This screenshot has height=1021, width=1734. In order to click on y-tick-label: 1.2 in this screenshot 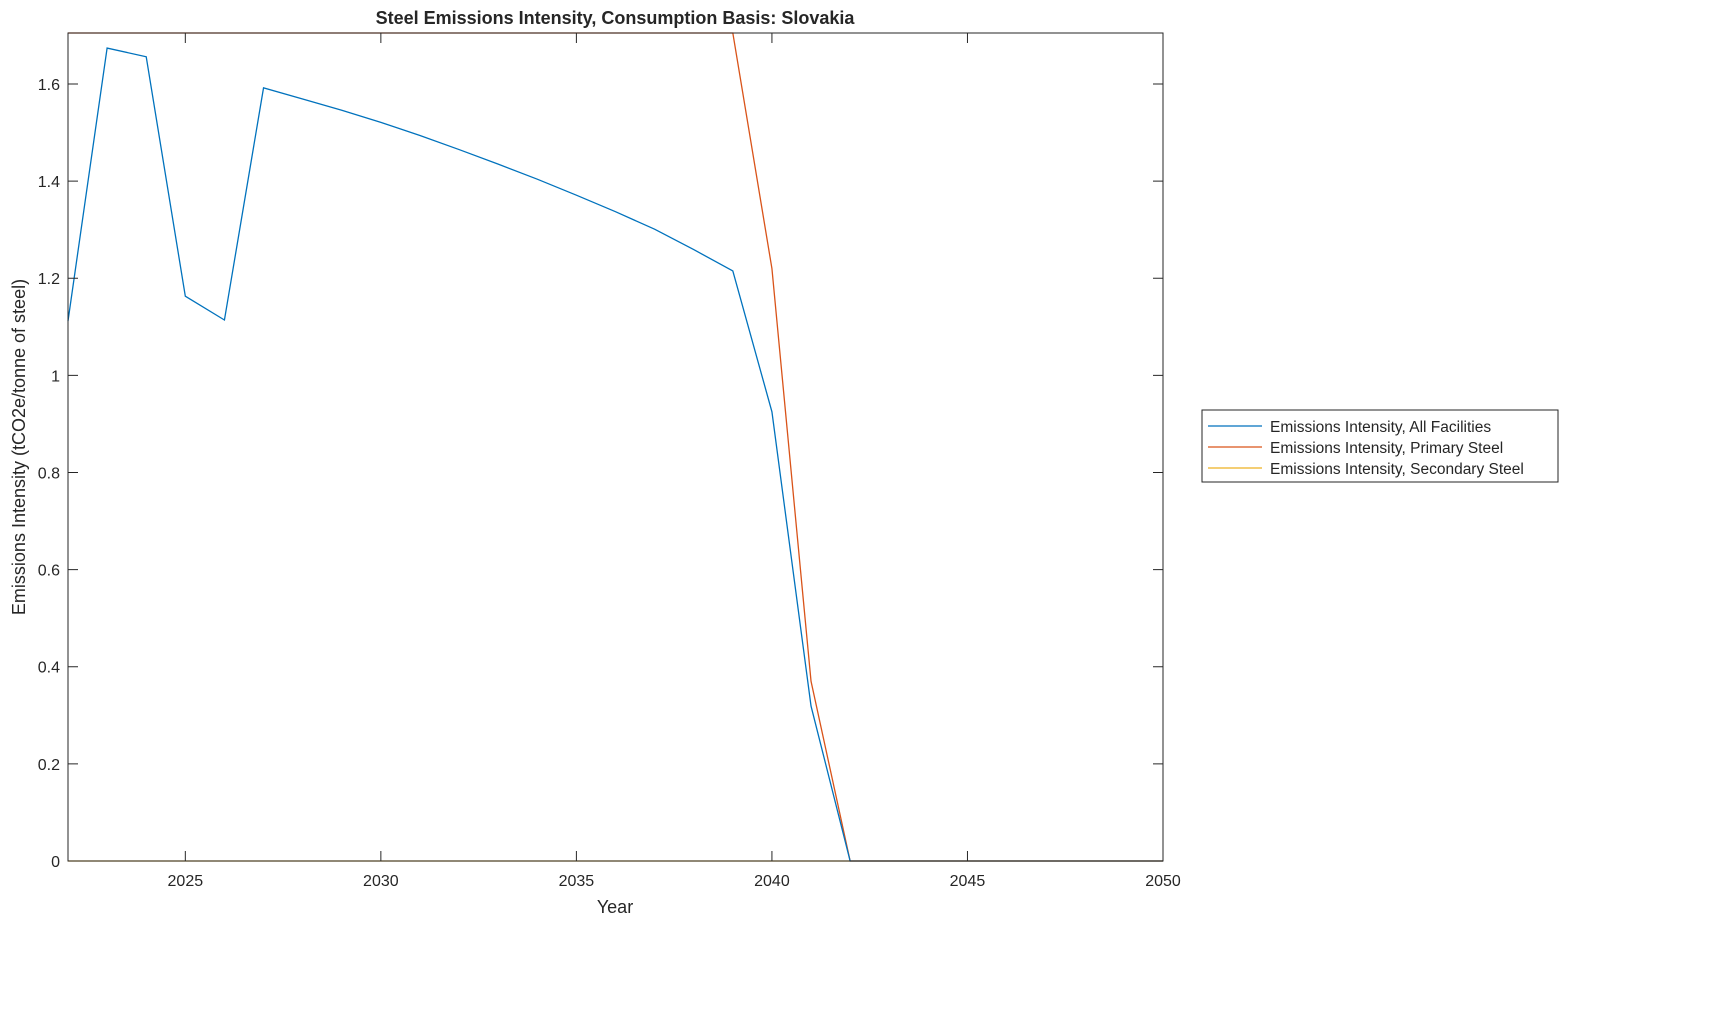, I will do `click(49, 279)`.